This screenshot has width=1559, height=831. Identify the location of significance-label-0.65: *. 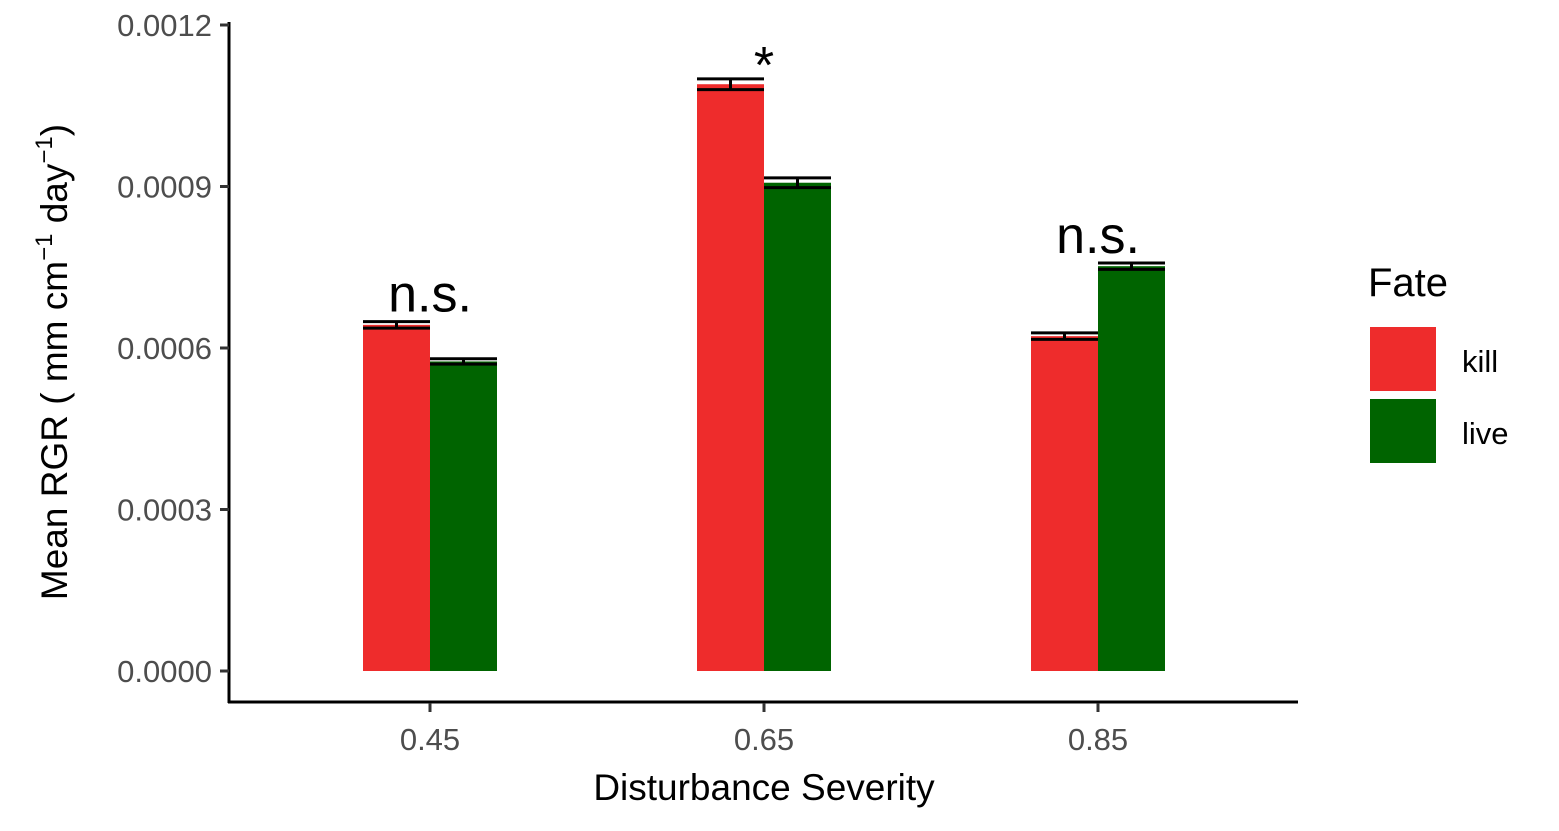
(764, 66).